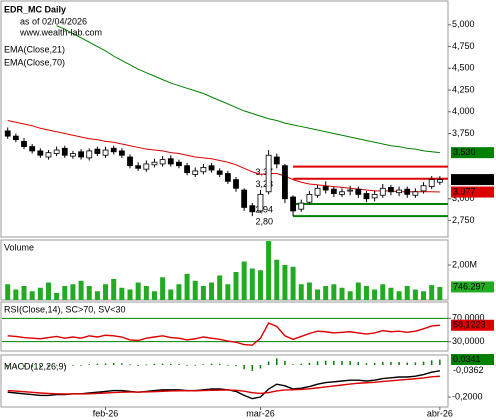 This screenshot has height=420, width=496. What do you see at coordinates (464, 264) in the screenshot?
I see `y-tick-label: 2,00M` at bounding box center [464, 264].